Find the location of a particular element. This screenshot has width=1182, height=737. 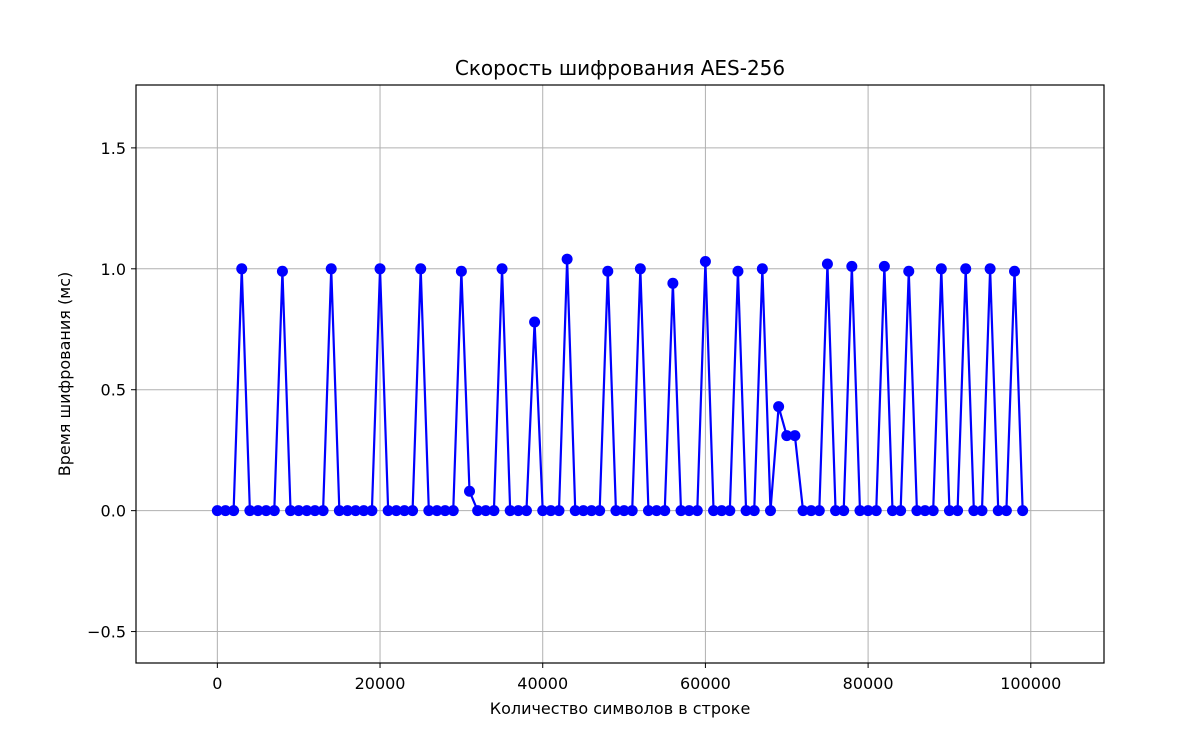

y-axis-label: Время шифрования (мс) is located at coordinates (64, 374).